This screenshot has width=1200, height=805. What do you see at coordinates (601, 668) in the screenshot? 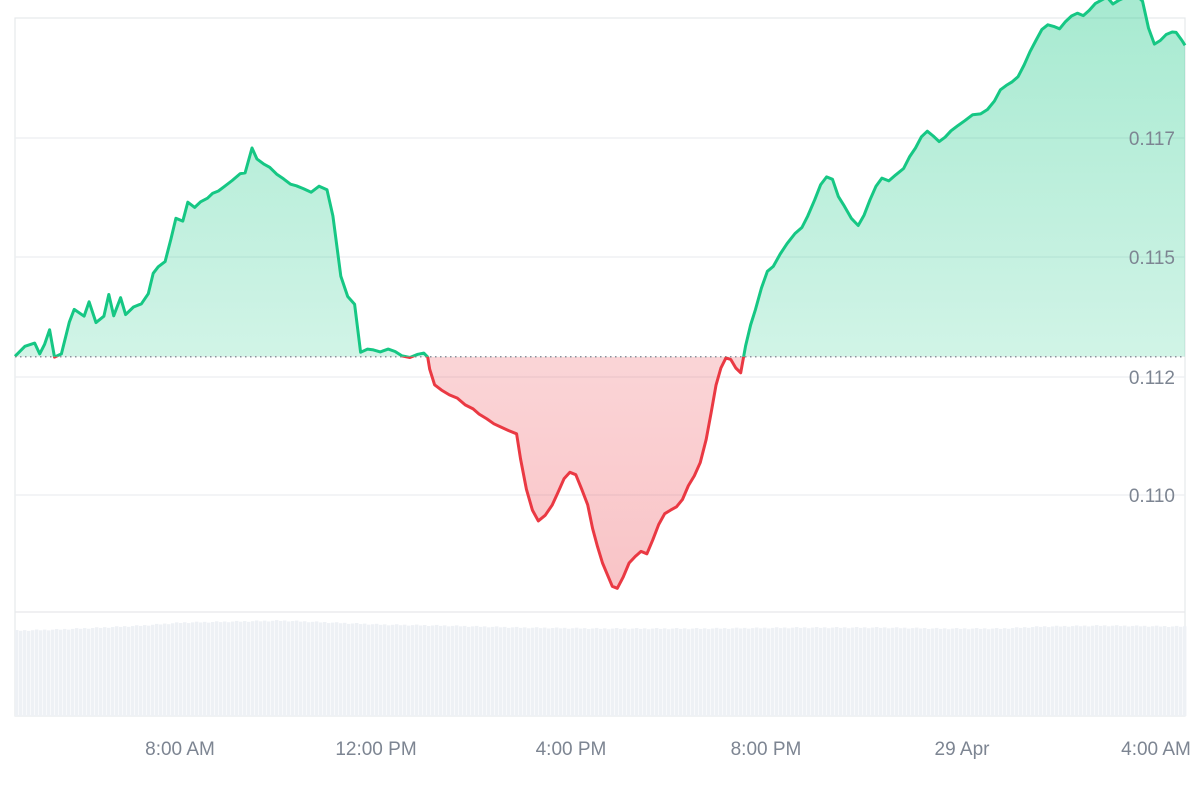
I see `volume-bars` at bounding box center [601, 668].